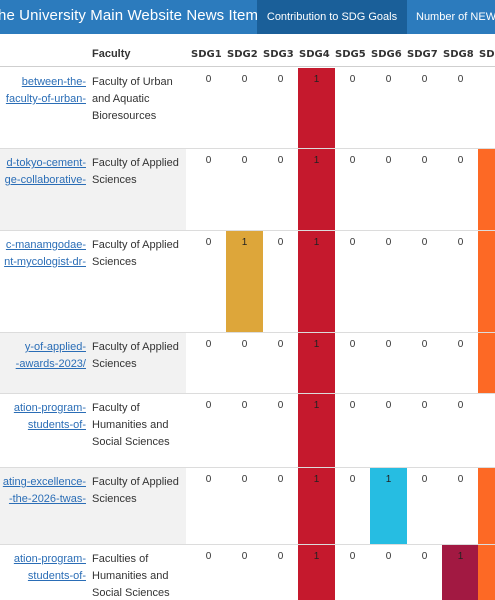  What do you see at coordinates (350, 54) in the screenshot?
I see `column-header-sdg5: SDG5` at bounding box center [350, 54].